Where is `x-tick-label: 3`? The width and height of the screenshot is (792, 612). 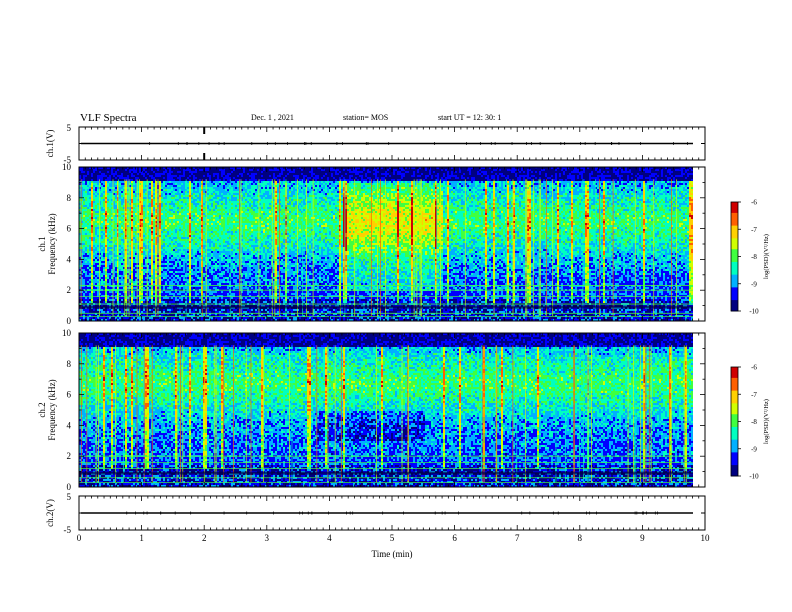
x-tick-label: 3 is located at coordinates (267, 538).